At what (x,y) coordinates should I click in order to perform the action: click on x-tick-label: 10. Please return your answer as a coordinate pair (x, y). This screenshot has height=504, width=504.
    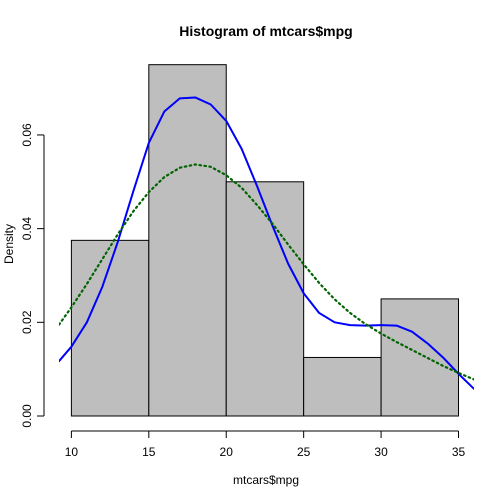
    Looking at the image, I should click on (72, 452).